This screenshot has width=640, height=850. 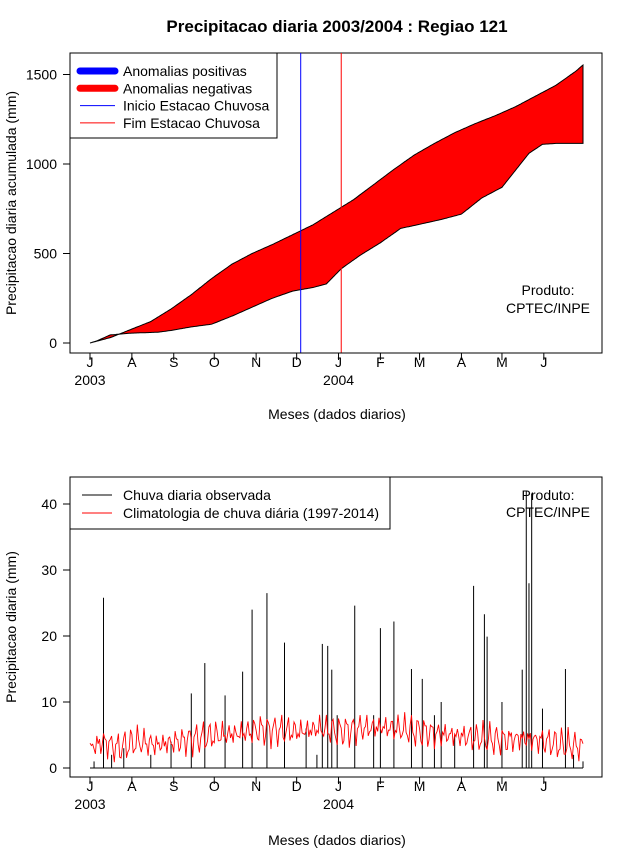 I want to click on chart1-legend-label: Fim Estacao Chuvosa, so click(x=191, y=123).